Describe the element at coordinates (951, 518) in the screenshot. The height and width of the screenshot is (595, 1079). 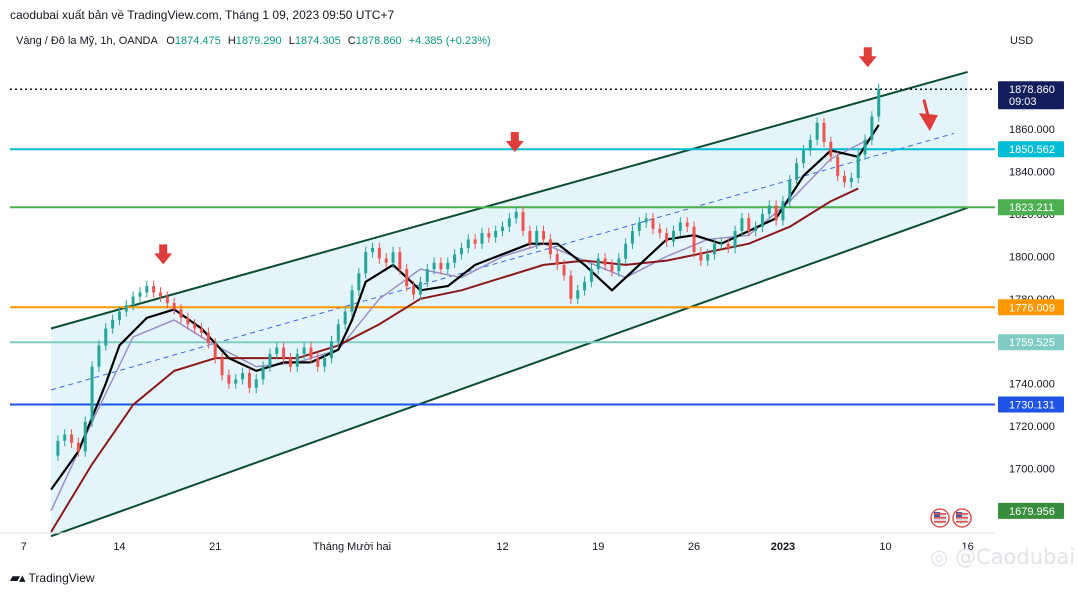
I see `event-flags` at that location.